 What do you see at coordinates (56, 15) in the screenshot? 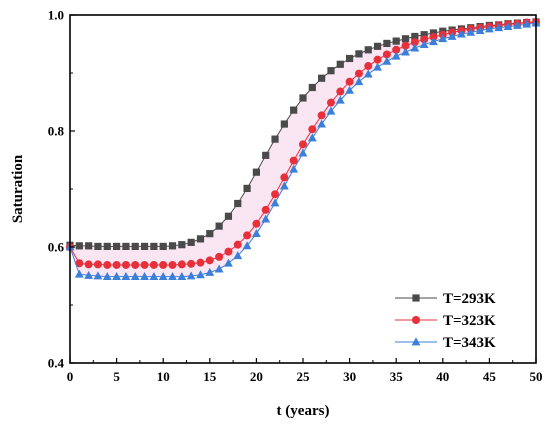
I see `y-tick-label: 1.0` at bounding box center [56, 15].